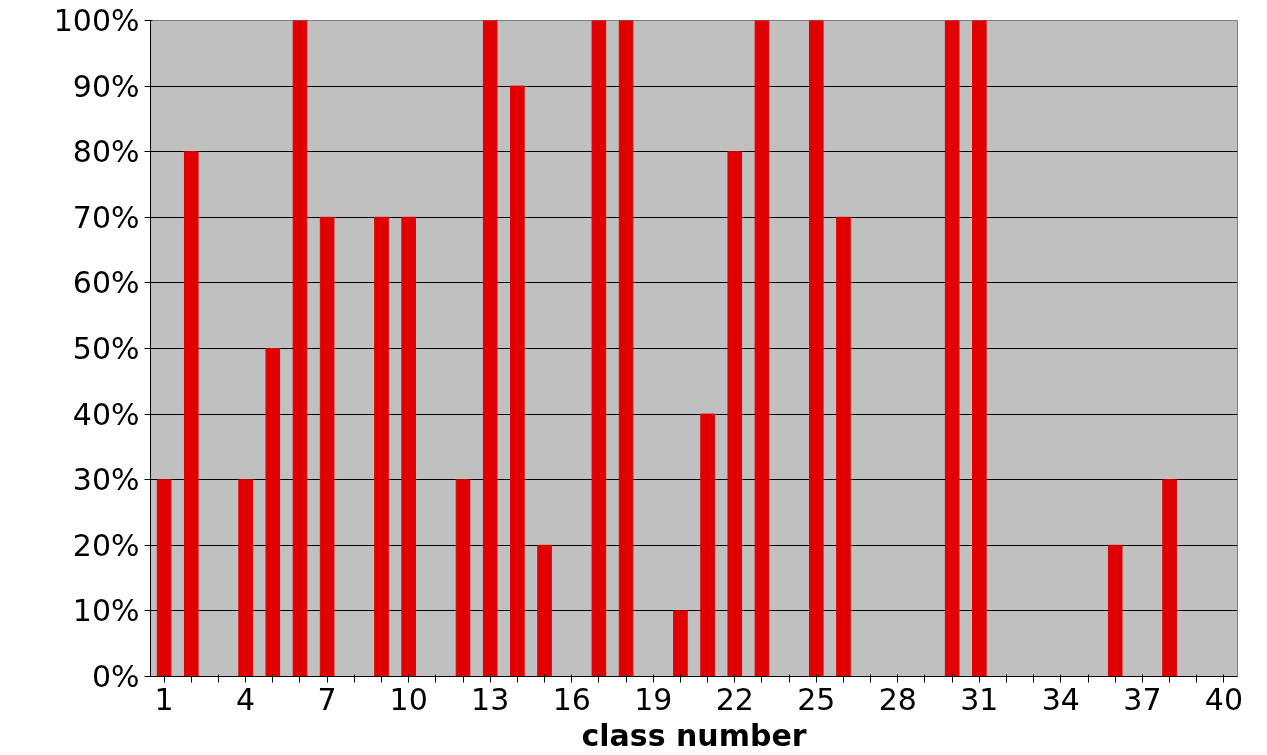 The width and height of the screenshot is (1267, 755). I want to click on y-tick-label: 100%, so click(96, 20).